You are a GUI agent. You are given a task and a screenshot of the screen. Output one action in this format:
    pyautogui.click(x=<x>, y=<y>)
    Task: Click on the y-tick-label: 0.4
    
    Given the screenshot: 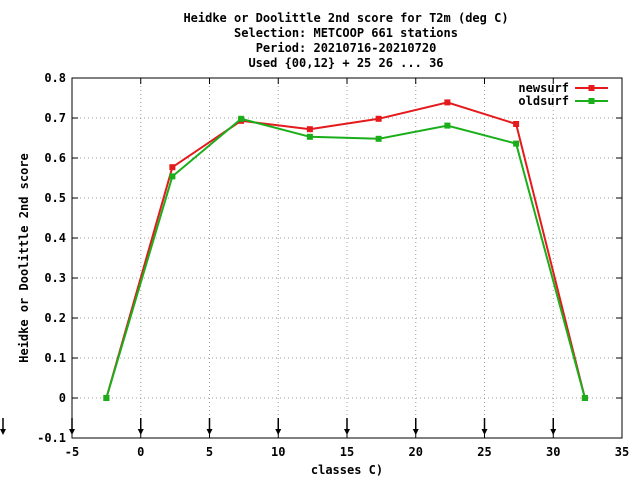 What is the action you would take?
    pyautogui.click(x=55, y=238)
    